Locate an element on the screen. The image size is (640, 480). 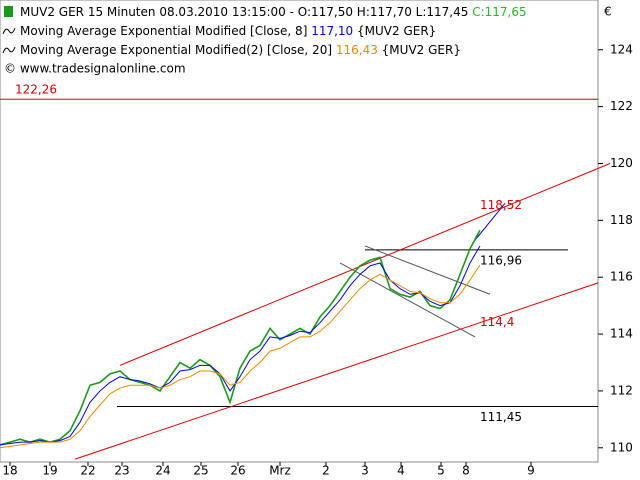
x-tick-label: 4 is located at coordinates (401, 471).